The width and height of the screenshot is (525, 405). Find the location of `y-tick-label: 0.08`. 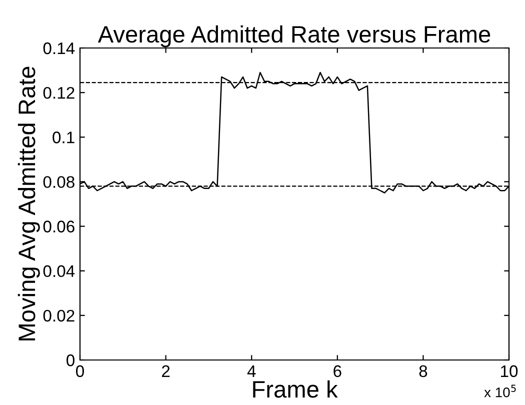

y-tick-label: 0.08 is located at coordinates (58, 182).